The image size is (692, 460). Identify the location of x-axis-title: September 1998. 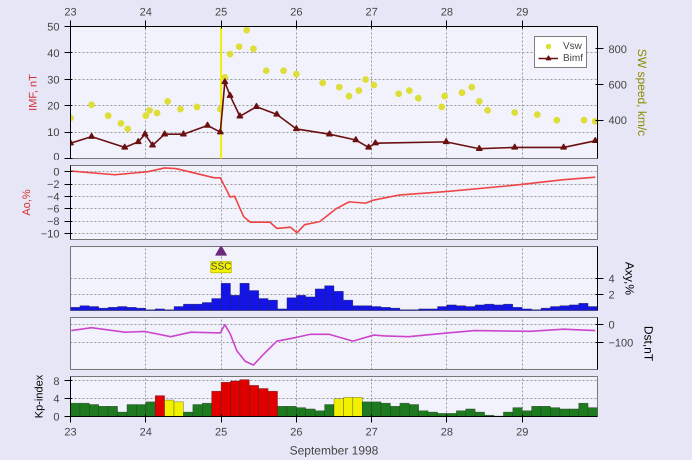
(334, 451).